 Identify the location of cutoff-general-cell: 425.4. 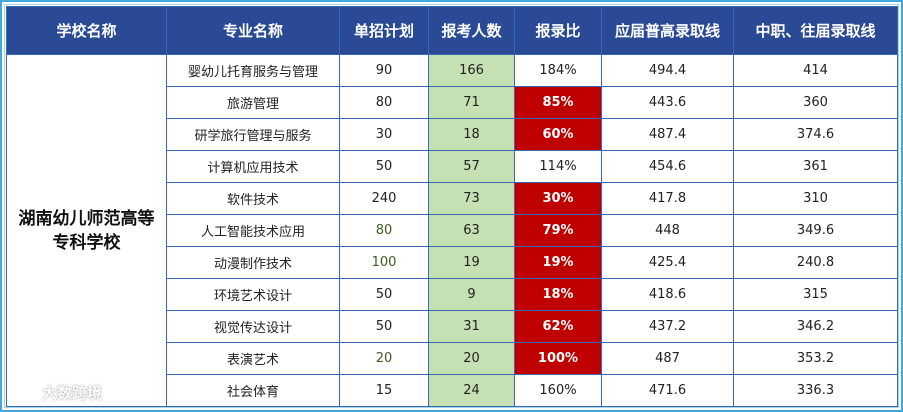
(667, 262).